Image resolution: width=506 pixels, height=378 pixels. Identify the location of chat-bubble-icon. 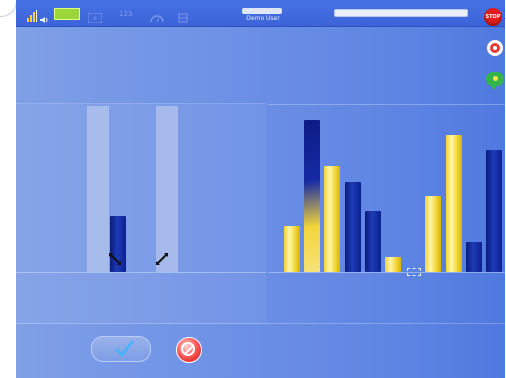
(495, 81).